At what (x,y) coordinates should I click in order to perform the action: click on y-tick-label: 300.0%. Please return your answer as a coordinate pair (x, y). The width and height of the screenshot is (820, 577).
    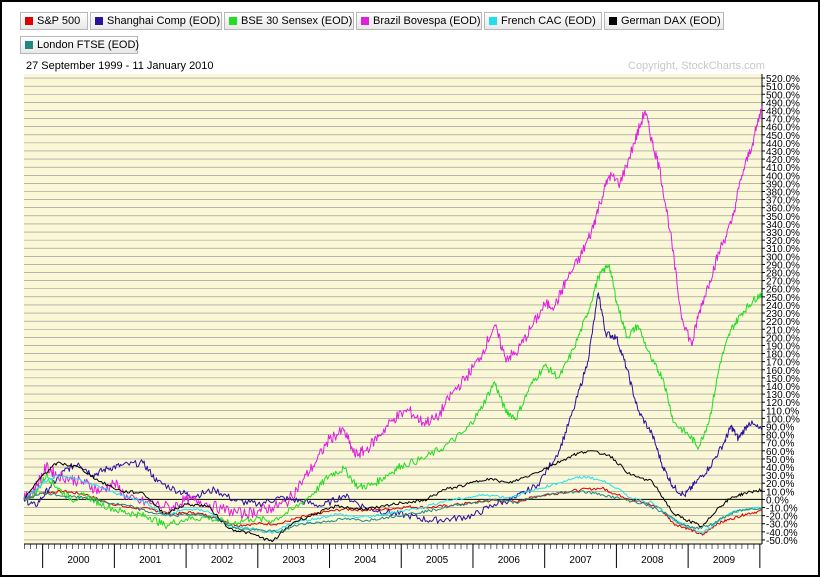
    Looking at the image, I should click on (783, 257).